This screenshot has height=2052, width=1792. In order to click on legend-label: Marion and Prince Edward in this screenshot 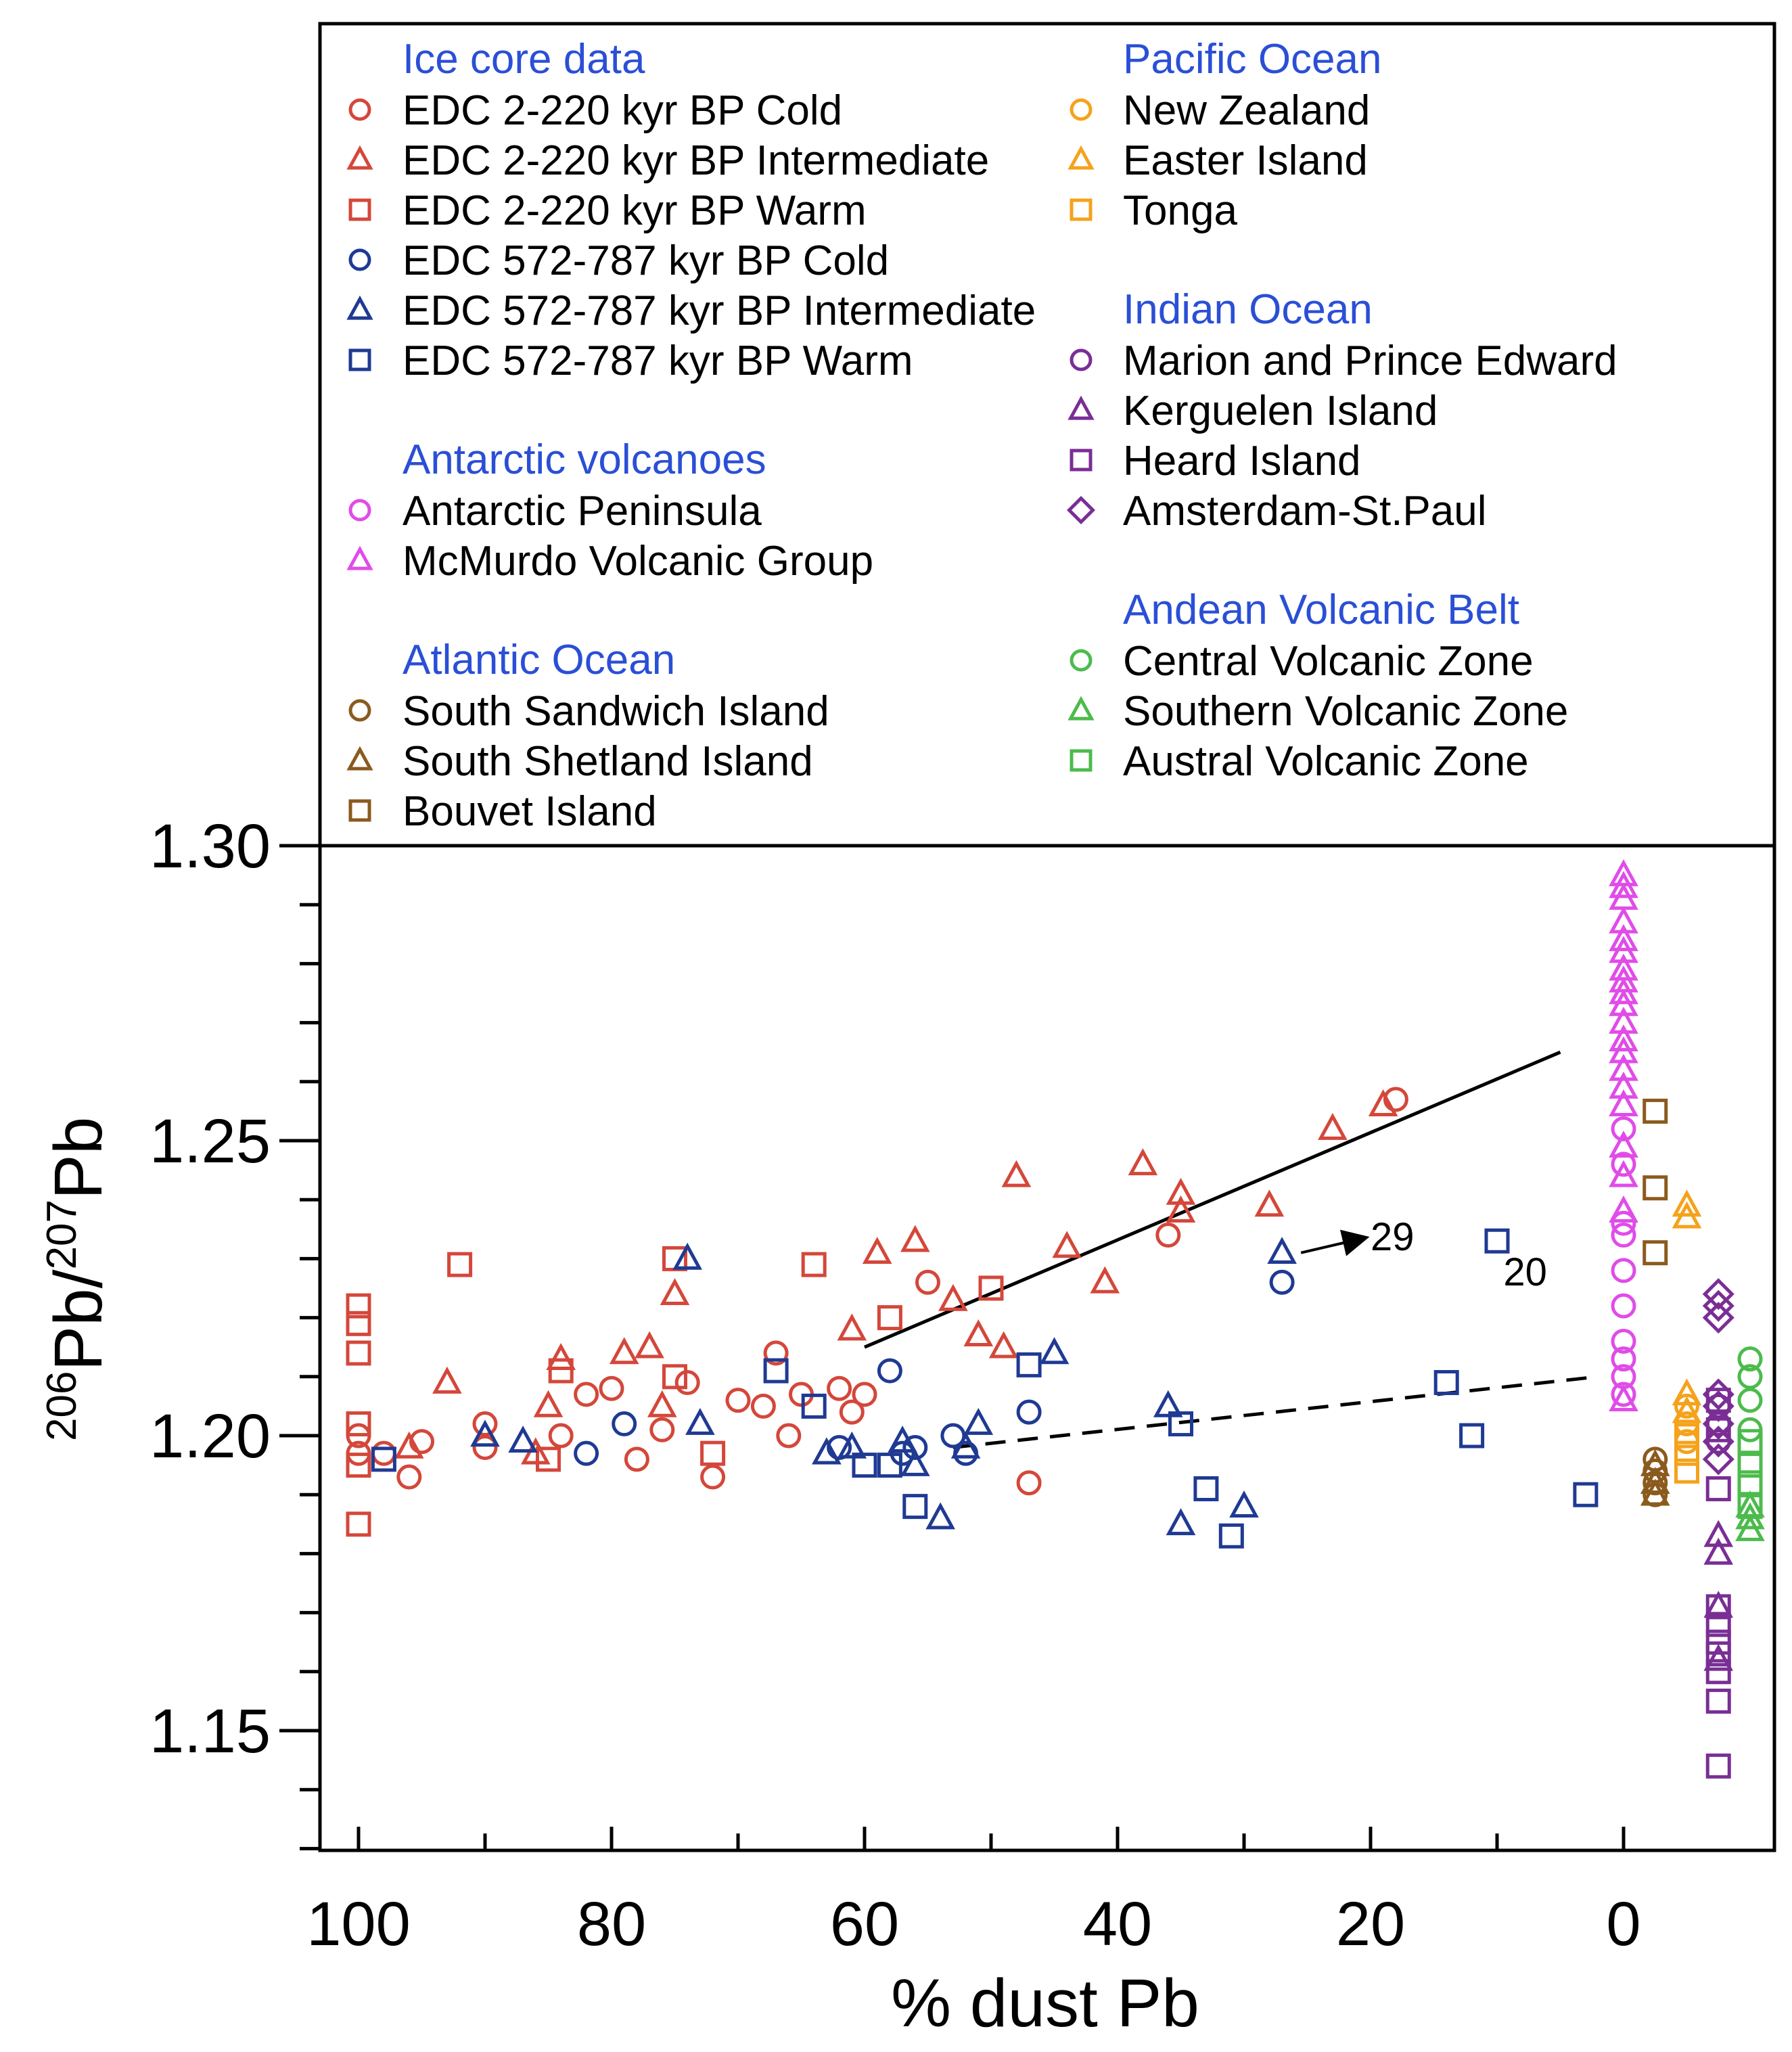, I will do `click(1370, 361)`.